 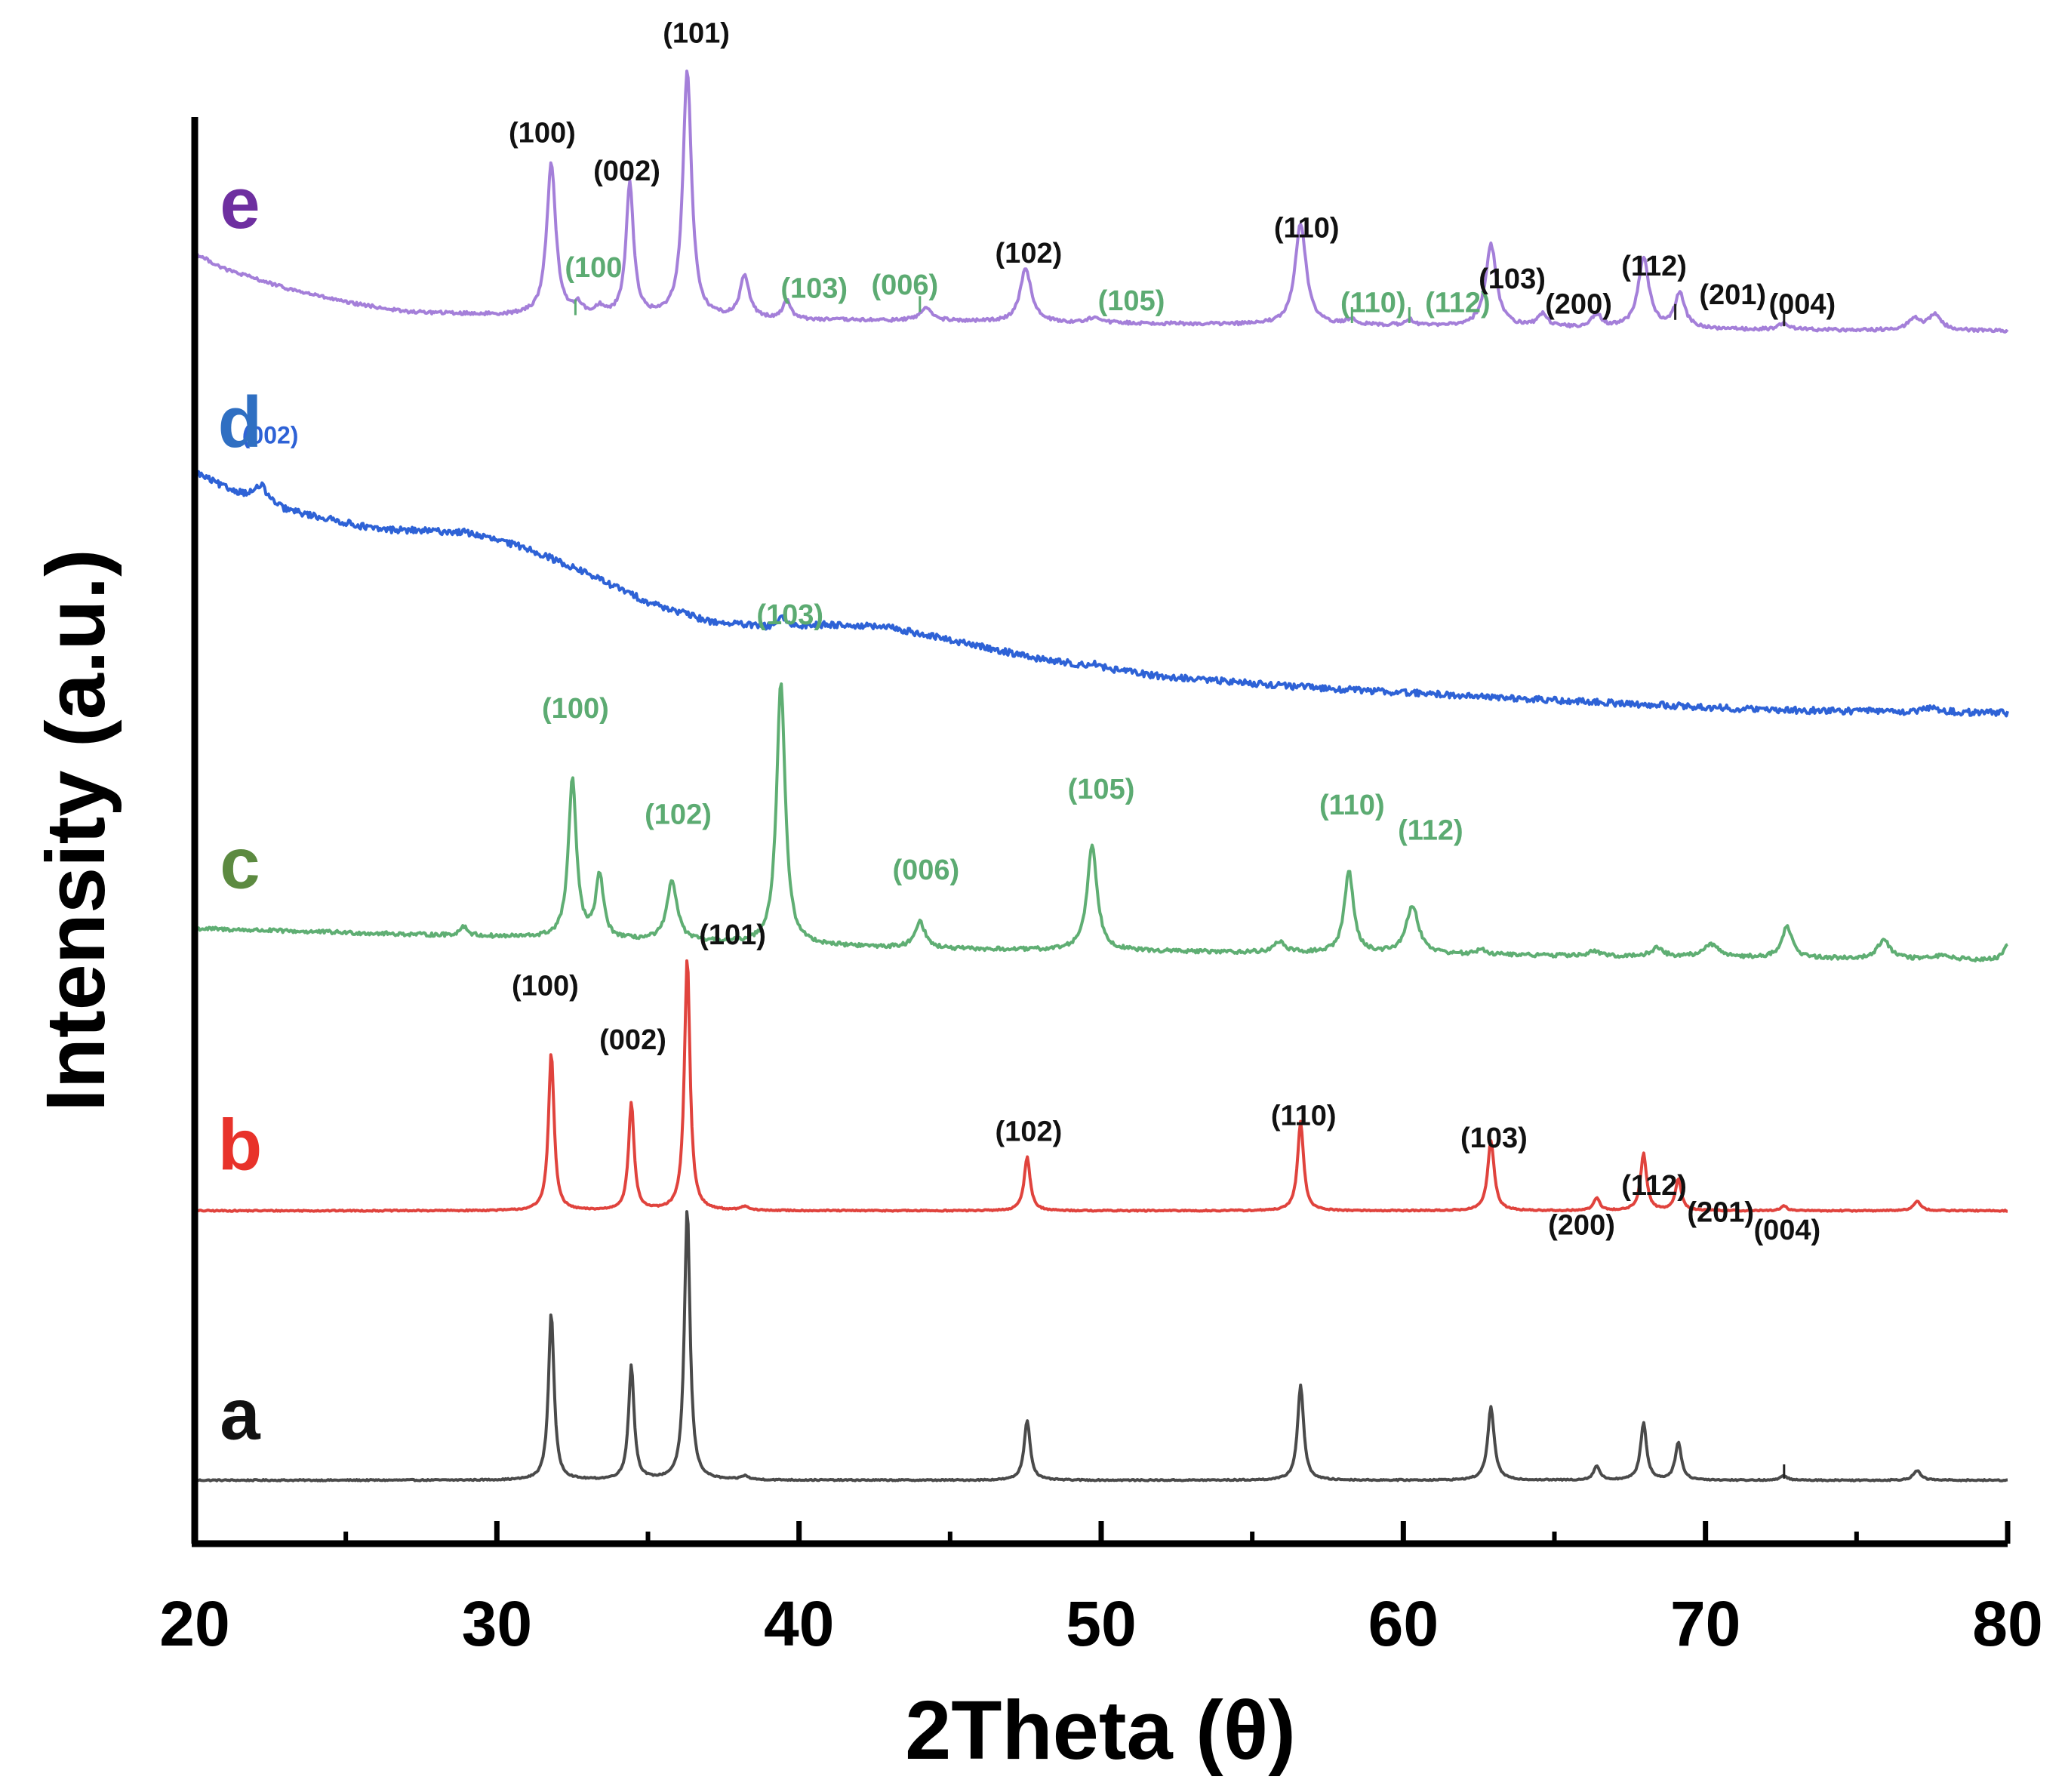 I want to click on peak-label-c-15: (110), so click(x=1352, y=805).